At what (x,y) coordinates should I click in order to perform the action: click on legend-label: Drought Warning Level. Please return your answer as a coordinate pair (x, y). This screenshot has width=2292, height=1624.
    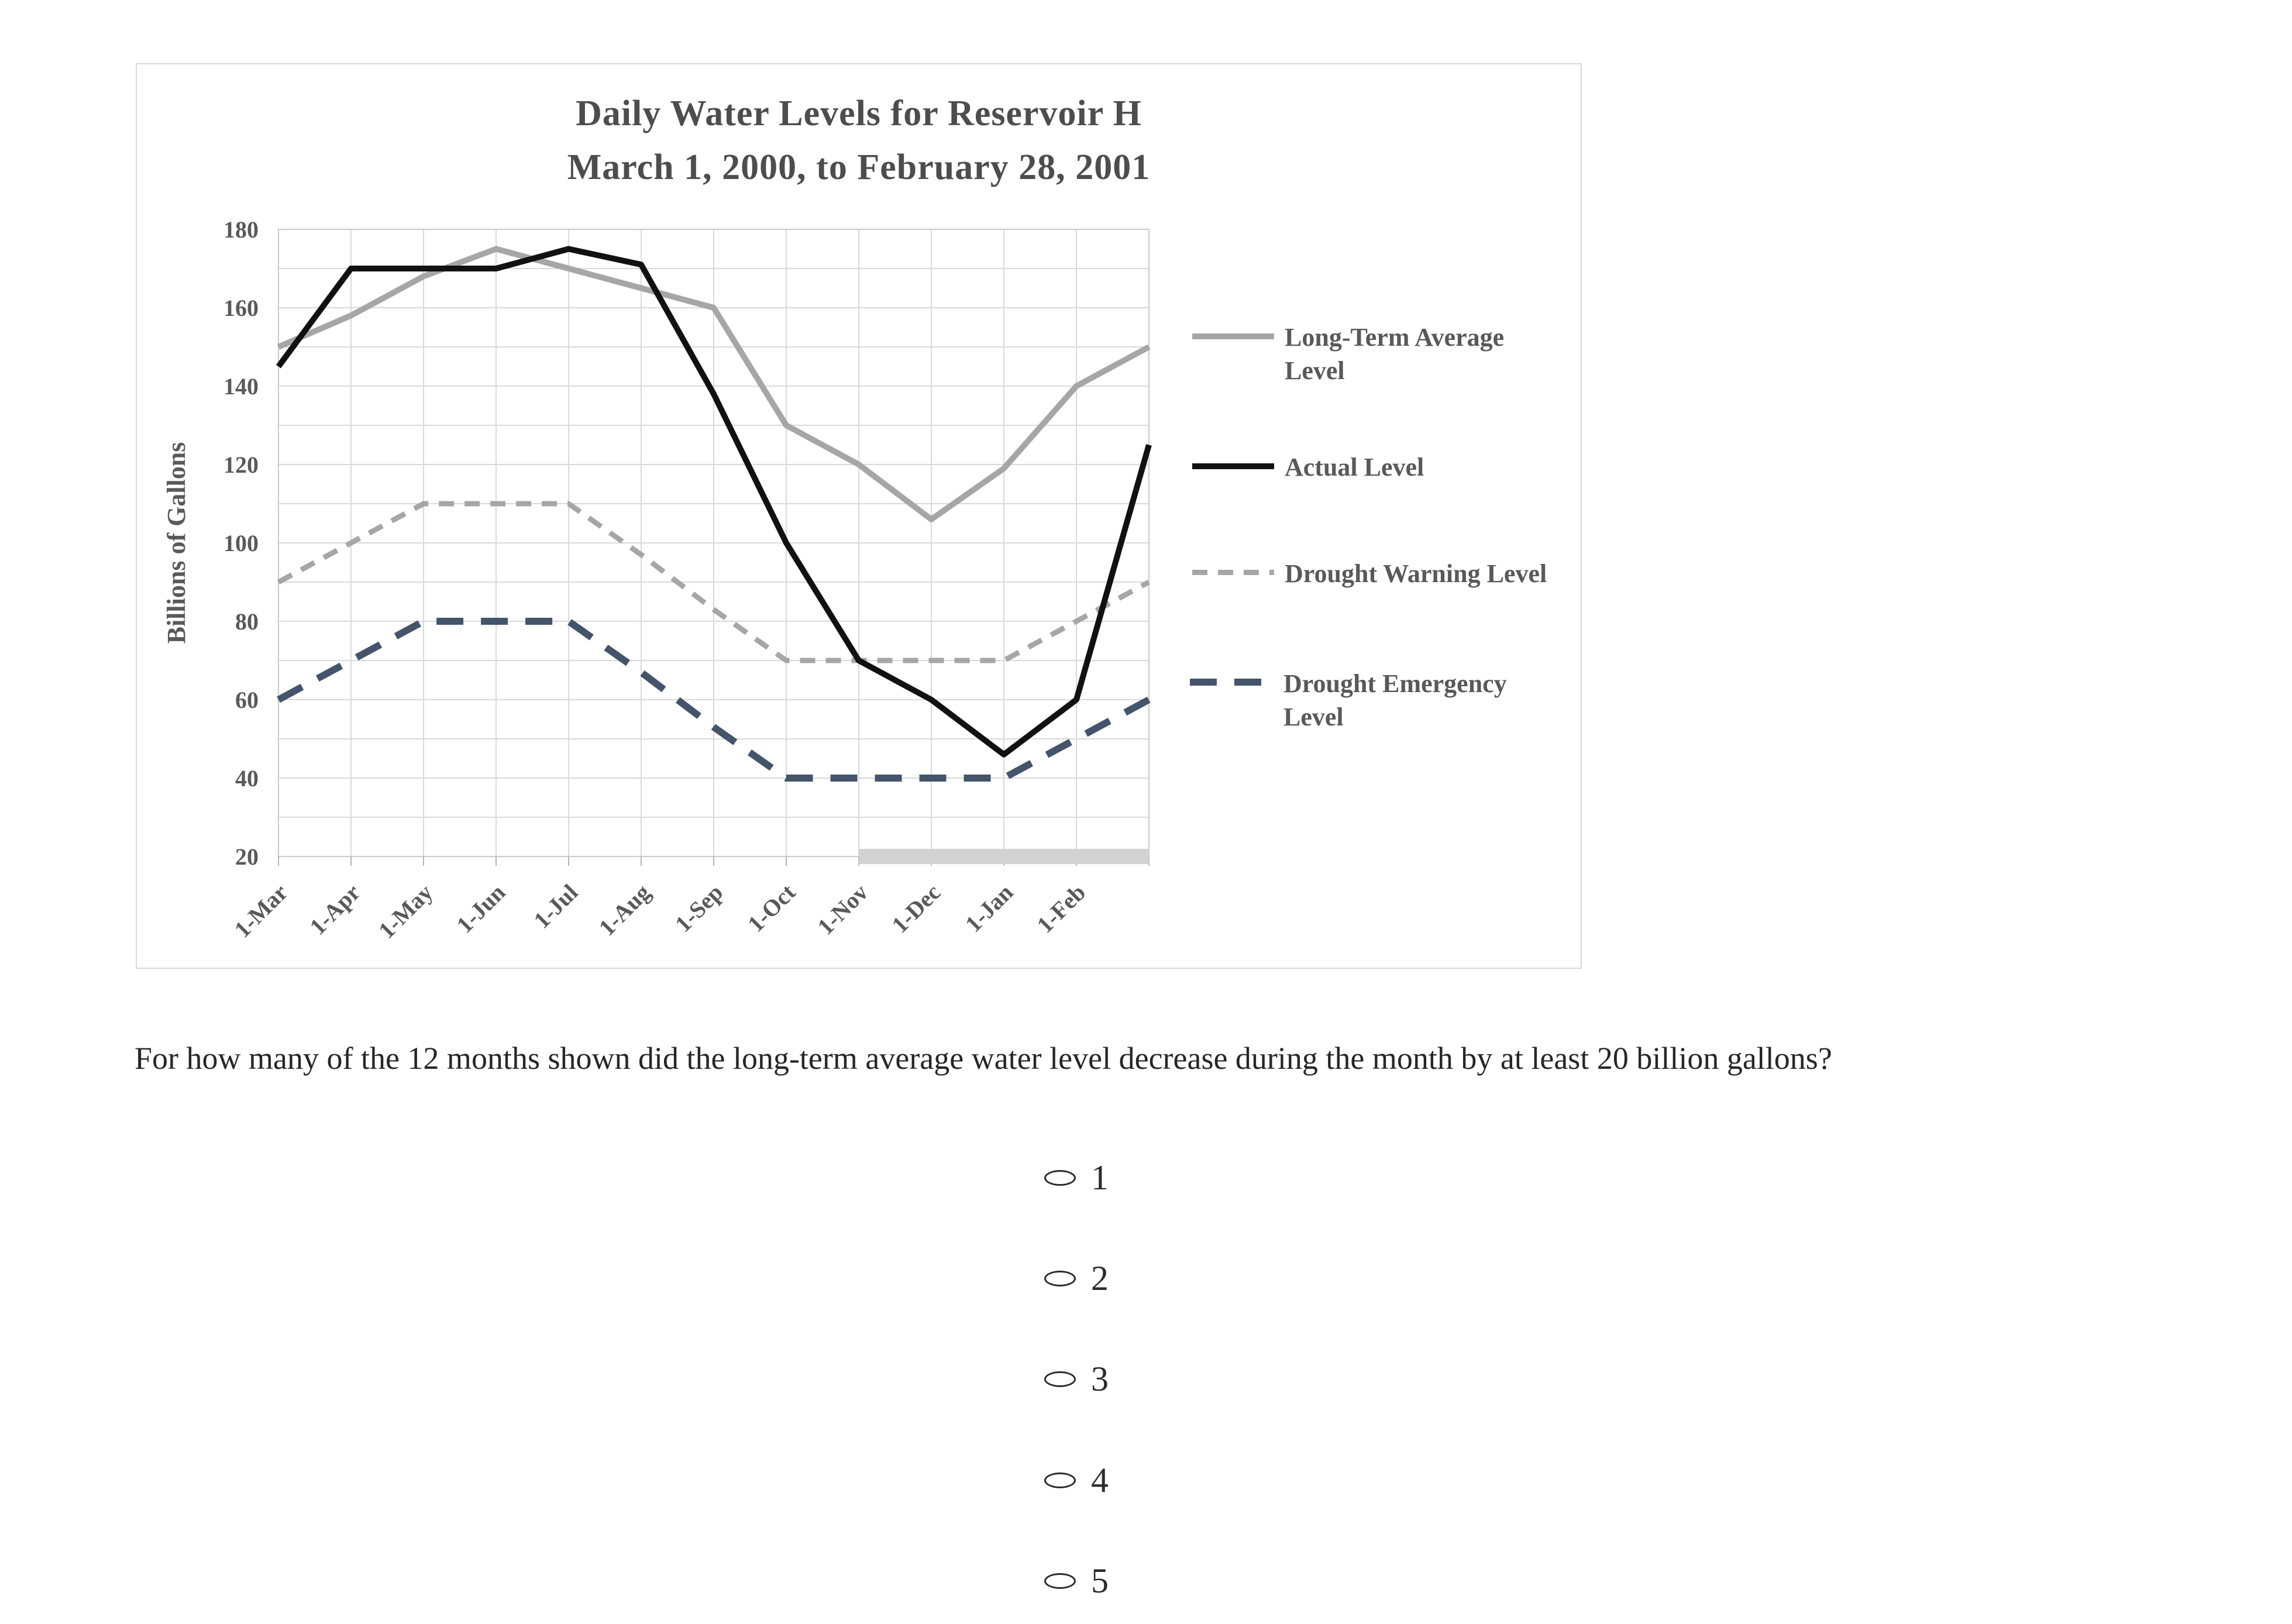
    Looking at the image, I should click on (1416, 573).